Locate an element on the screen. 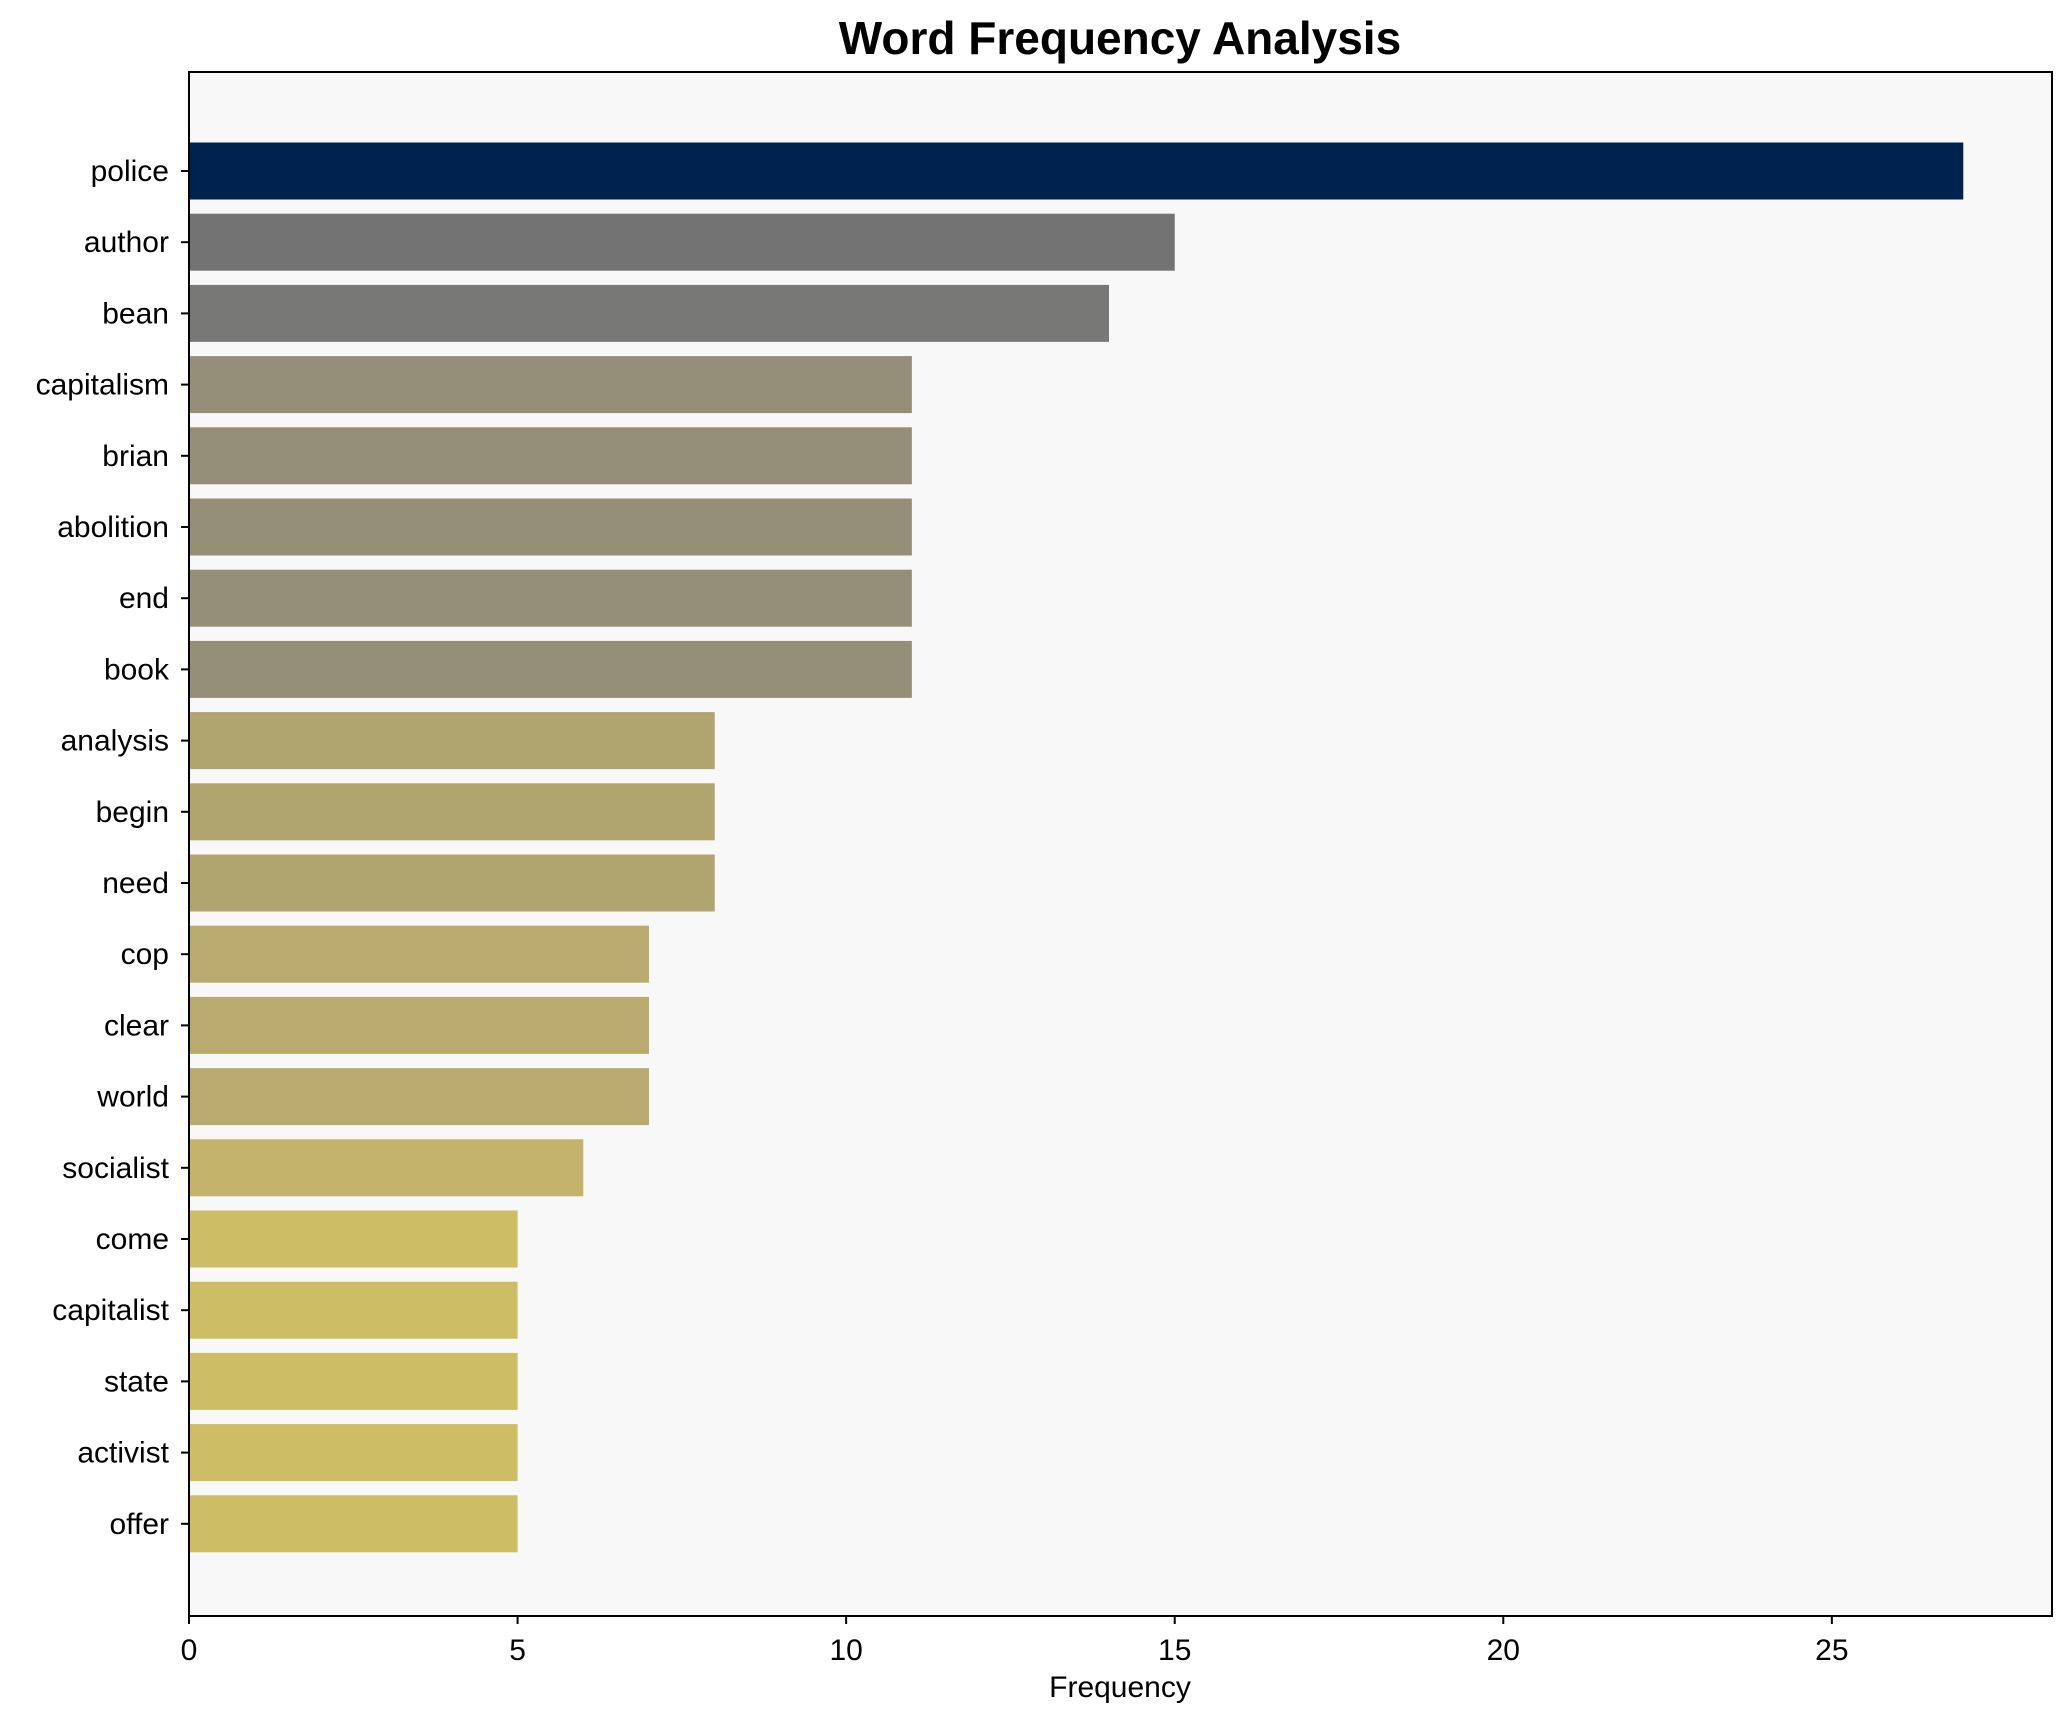  x-axis-label: Frequency is located at coordinates (1120, 1687).